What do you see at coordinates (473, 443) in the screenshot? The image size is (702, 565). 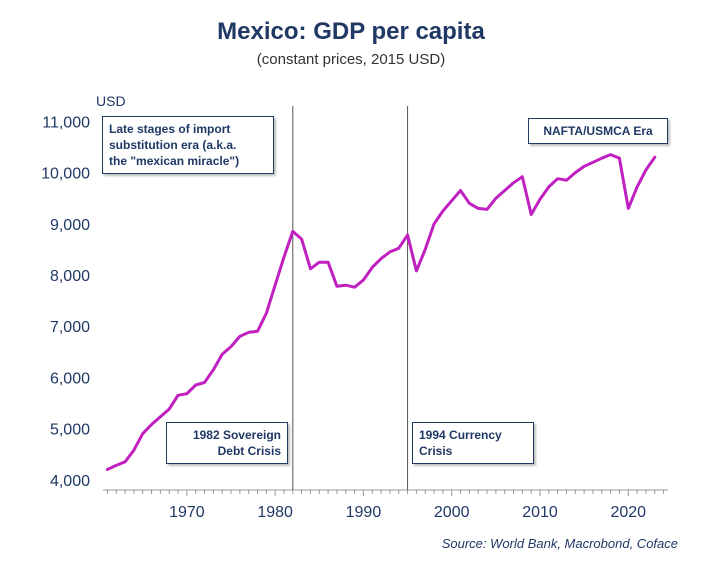 I see `annotation-1994-crisis: 1994 Currency Crisis` at bounding box center [473, 443].